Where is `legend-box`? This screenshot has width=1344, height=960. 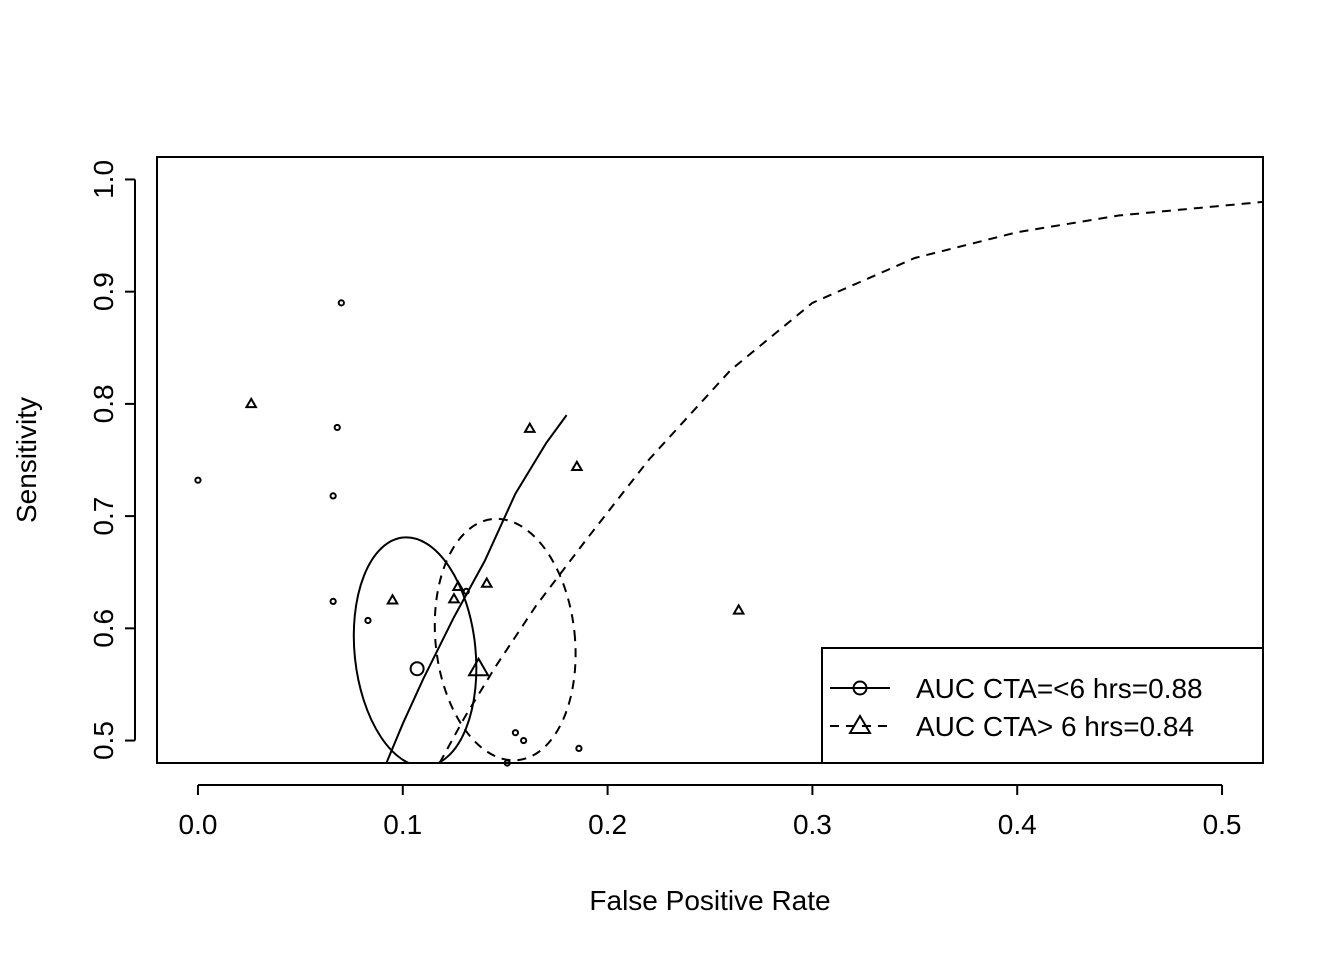 legend-box is located at coordinates (1042, 705).